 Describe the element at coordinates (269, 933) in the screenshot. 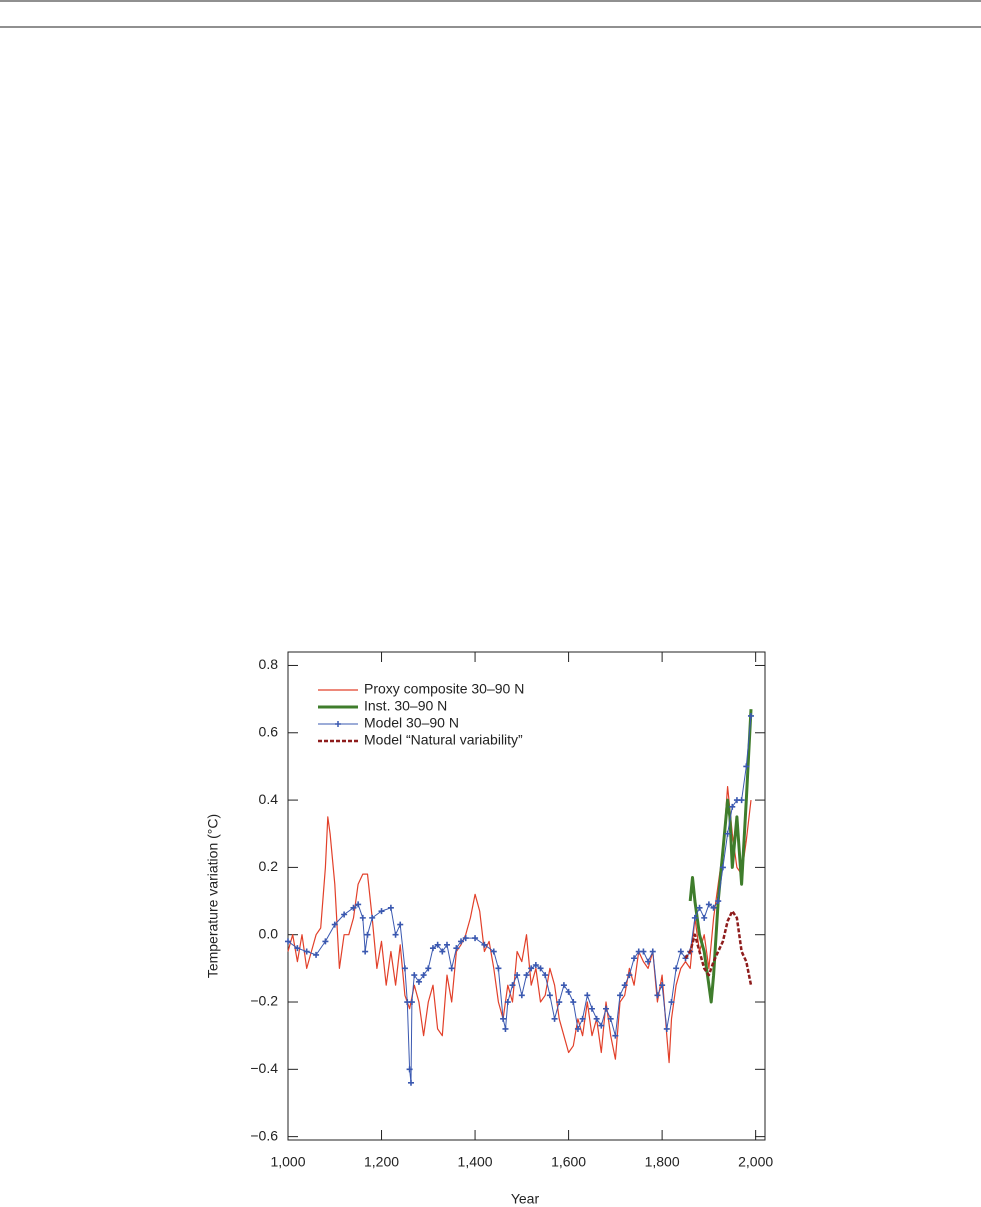

I see `y-tick-label: 0.0` at that location.